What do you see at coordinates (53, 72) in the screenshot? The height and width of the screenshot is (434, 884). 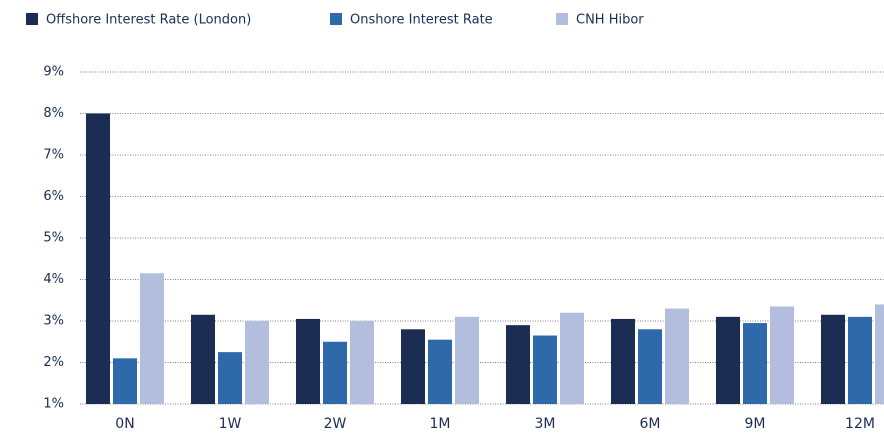 I see `y-tick-label: 9%` at bounding box center [53, 72].